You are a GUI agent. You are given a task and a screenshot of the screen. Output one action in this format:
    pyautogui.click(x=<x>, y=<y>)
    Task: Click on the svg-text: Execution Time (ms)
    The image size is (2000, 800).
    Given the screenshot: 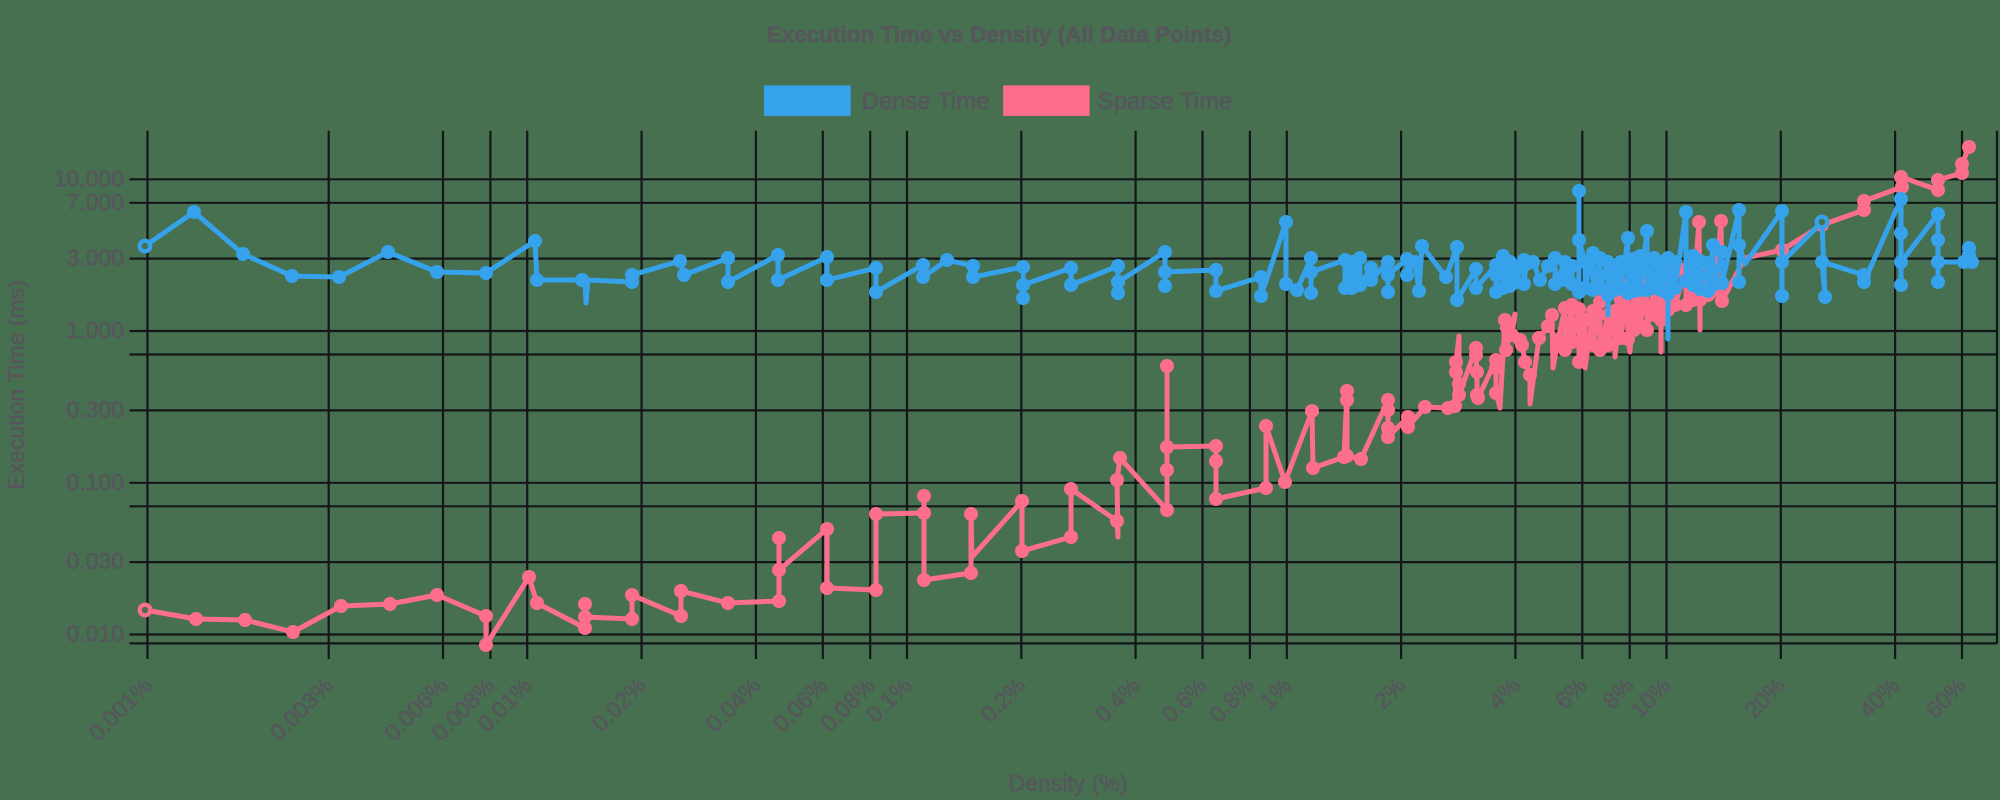 What is the action you would take?
    pyautogui.click(x=16, y=385)
    